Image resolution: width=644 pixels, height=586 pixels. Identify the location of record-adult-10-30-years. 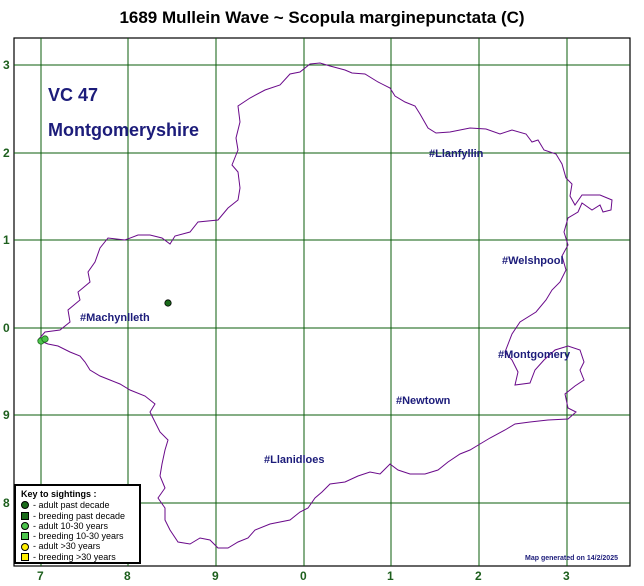
(45, 339).